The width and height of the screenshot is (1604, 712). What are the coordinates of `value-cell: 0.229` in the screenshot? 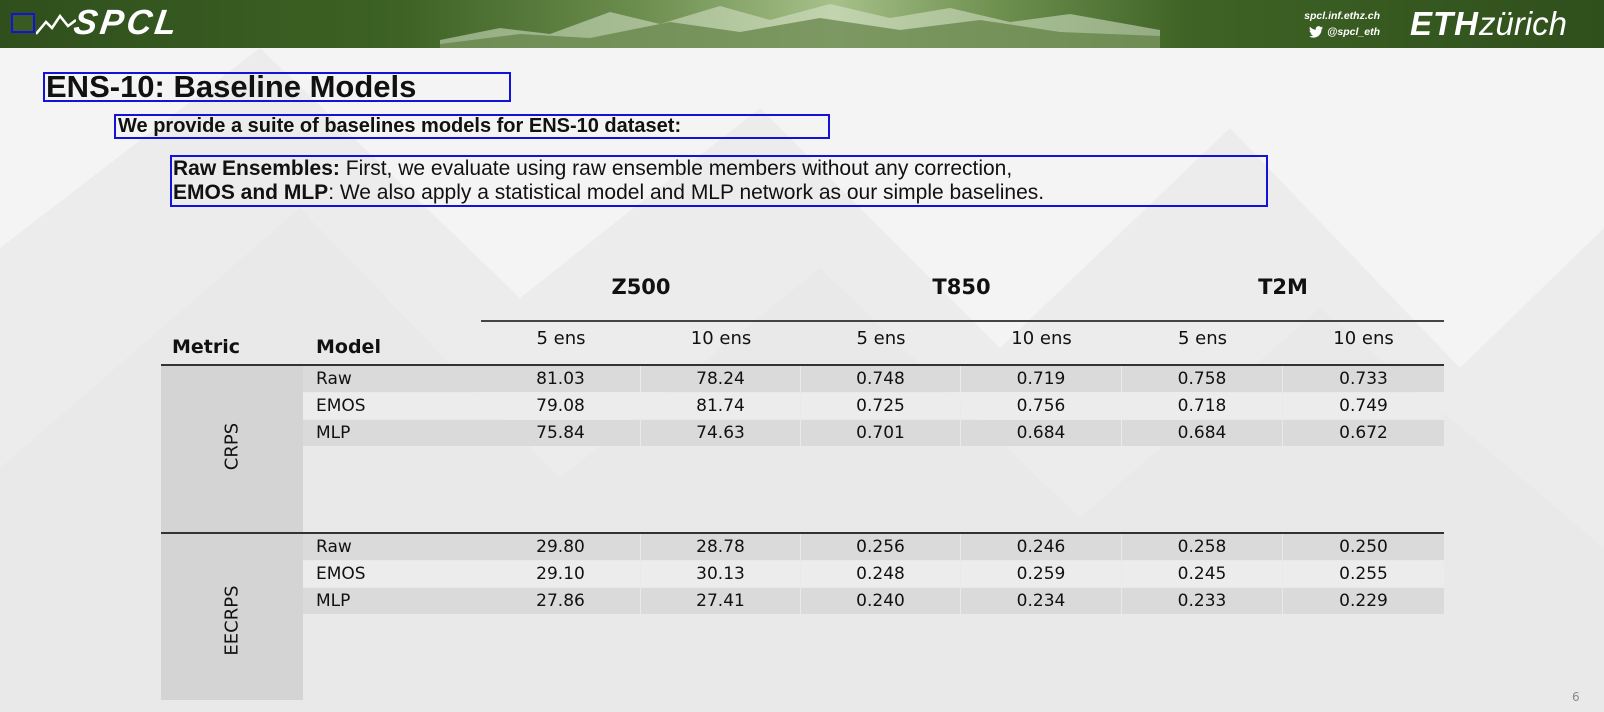 It's located at (1363, 601).